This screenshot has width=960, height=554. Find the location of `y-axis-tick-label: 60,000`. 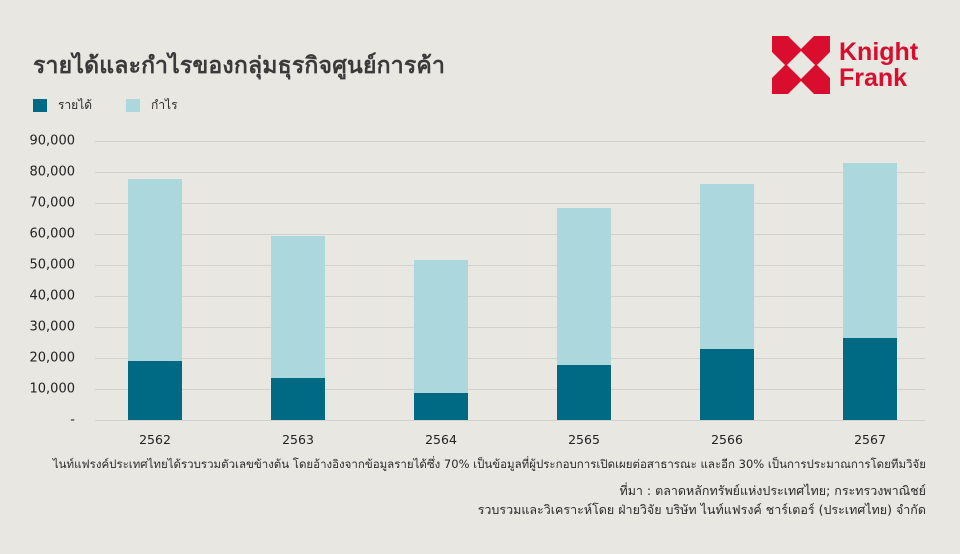

y-axis-tick-label: 60,000 is located at coordinates (52, 234).